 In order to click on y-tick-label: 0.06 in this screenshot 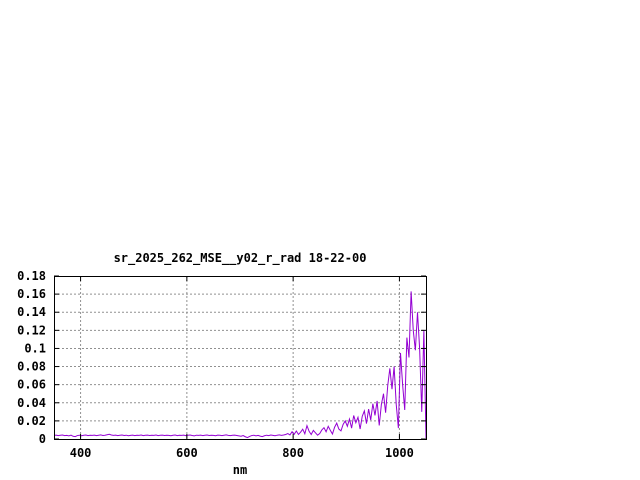, I will do `click(31, 385)`.